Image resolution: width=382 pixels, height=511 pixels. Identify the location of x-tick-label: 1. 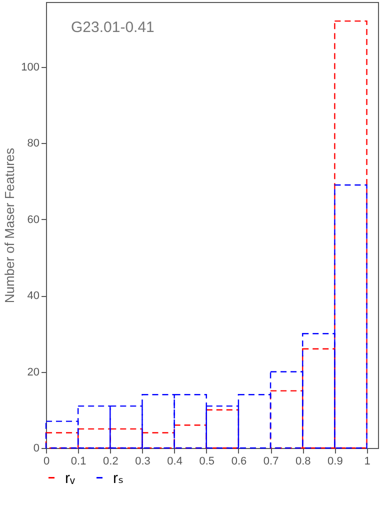
(367, 462).